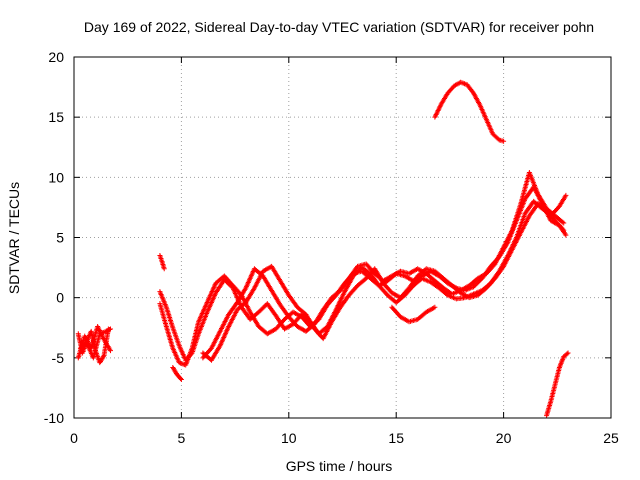 The height and width of the screenshot is (480, 640). What do you see at coordinates (182, 438) in the screenshot?
I see `x-tick-label: 5` at bounding box center [182, 438].